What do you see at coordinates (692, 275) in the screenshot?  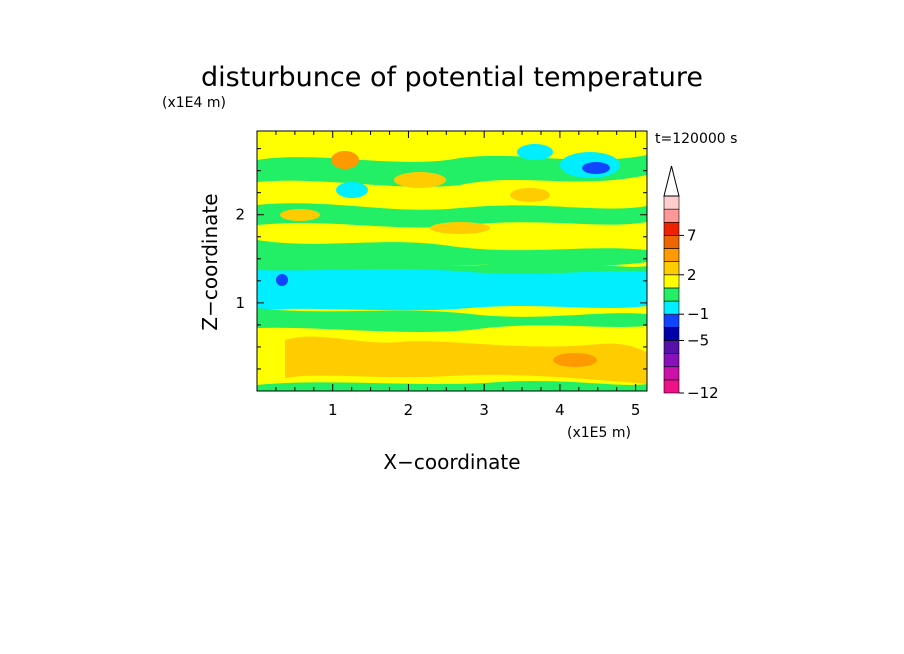 I see `colorbar-tick-label: 2` at bounding box center [692, 275].